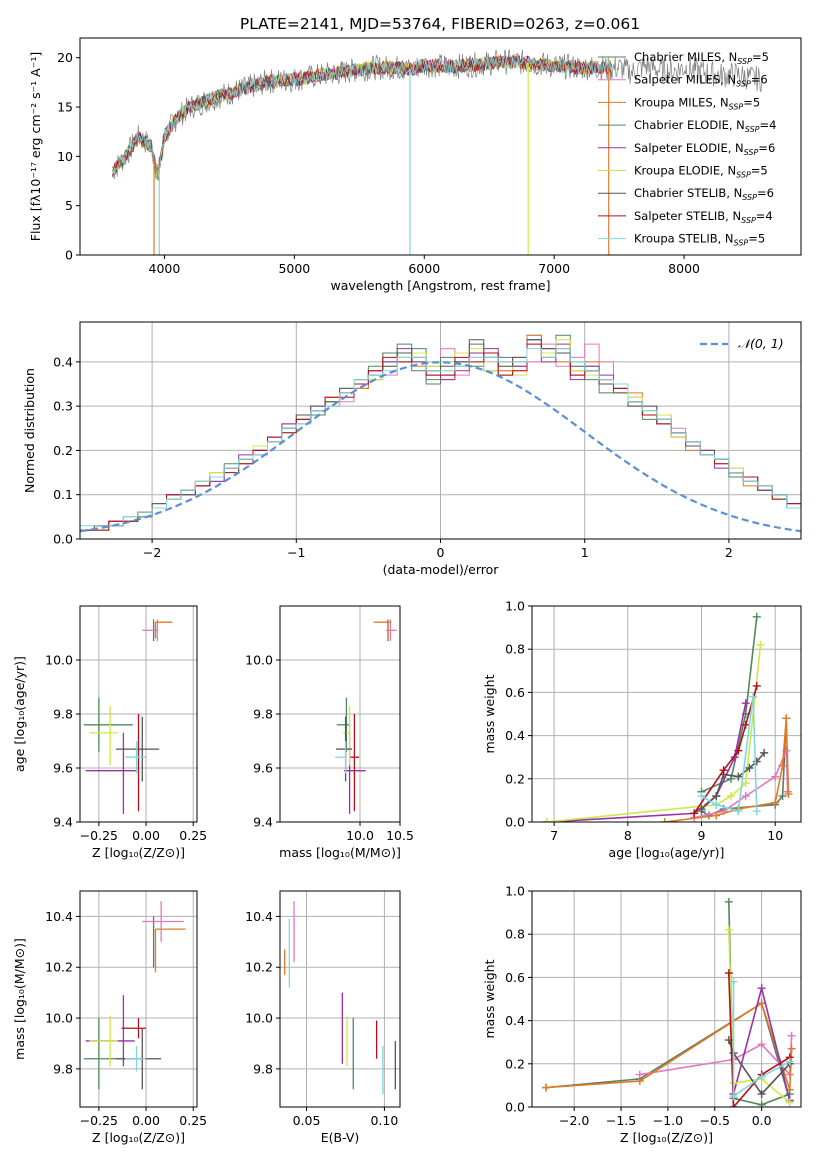 The image size is (819, 1170). I want to click on legend-entry: Chabrier MILES, NSSP=5, so click(701, 58).